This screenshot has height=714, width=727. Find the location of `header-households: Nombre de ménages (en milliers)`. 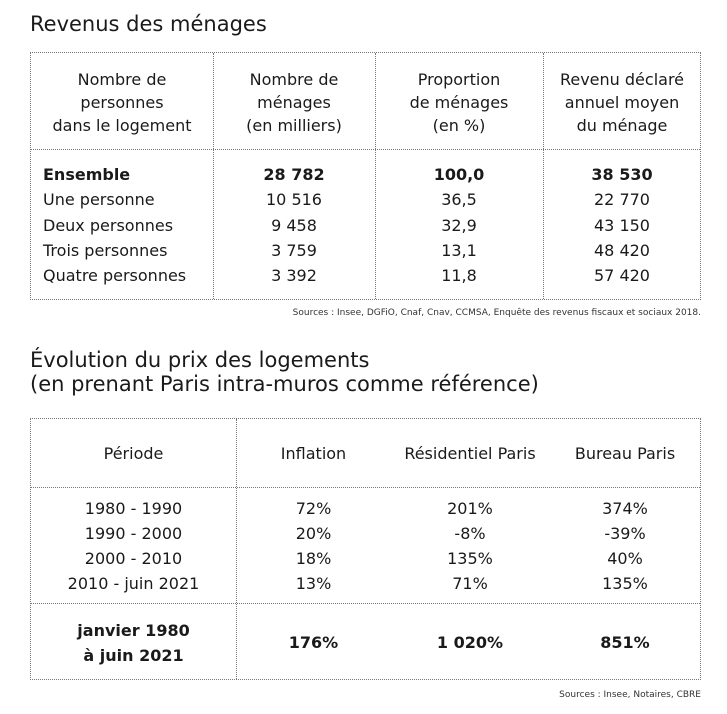

header-households: Nombre de ménages (en milliers) is located at coordinates (294, 102).